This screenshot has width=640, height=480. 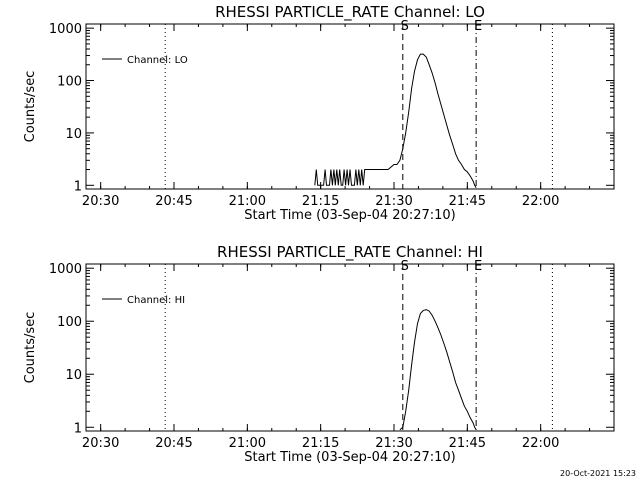 What do you see at coordinates (350, 12) in the screenshot?
I see `chart-title: RHESSI PARTICLE_RATE Channel: LO` at bounding box center [350, 12].